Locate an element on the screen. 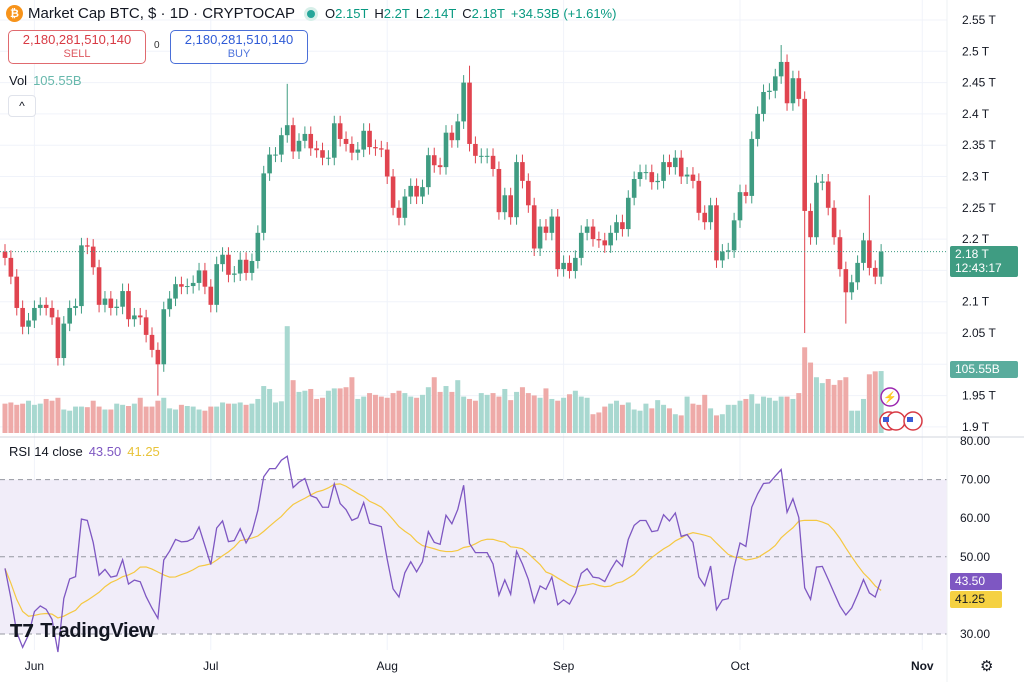  collapse-legend-button: ^ is located at coordinates (22, 106).